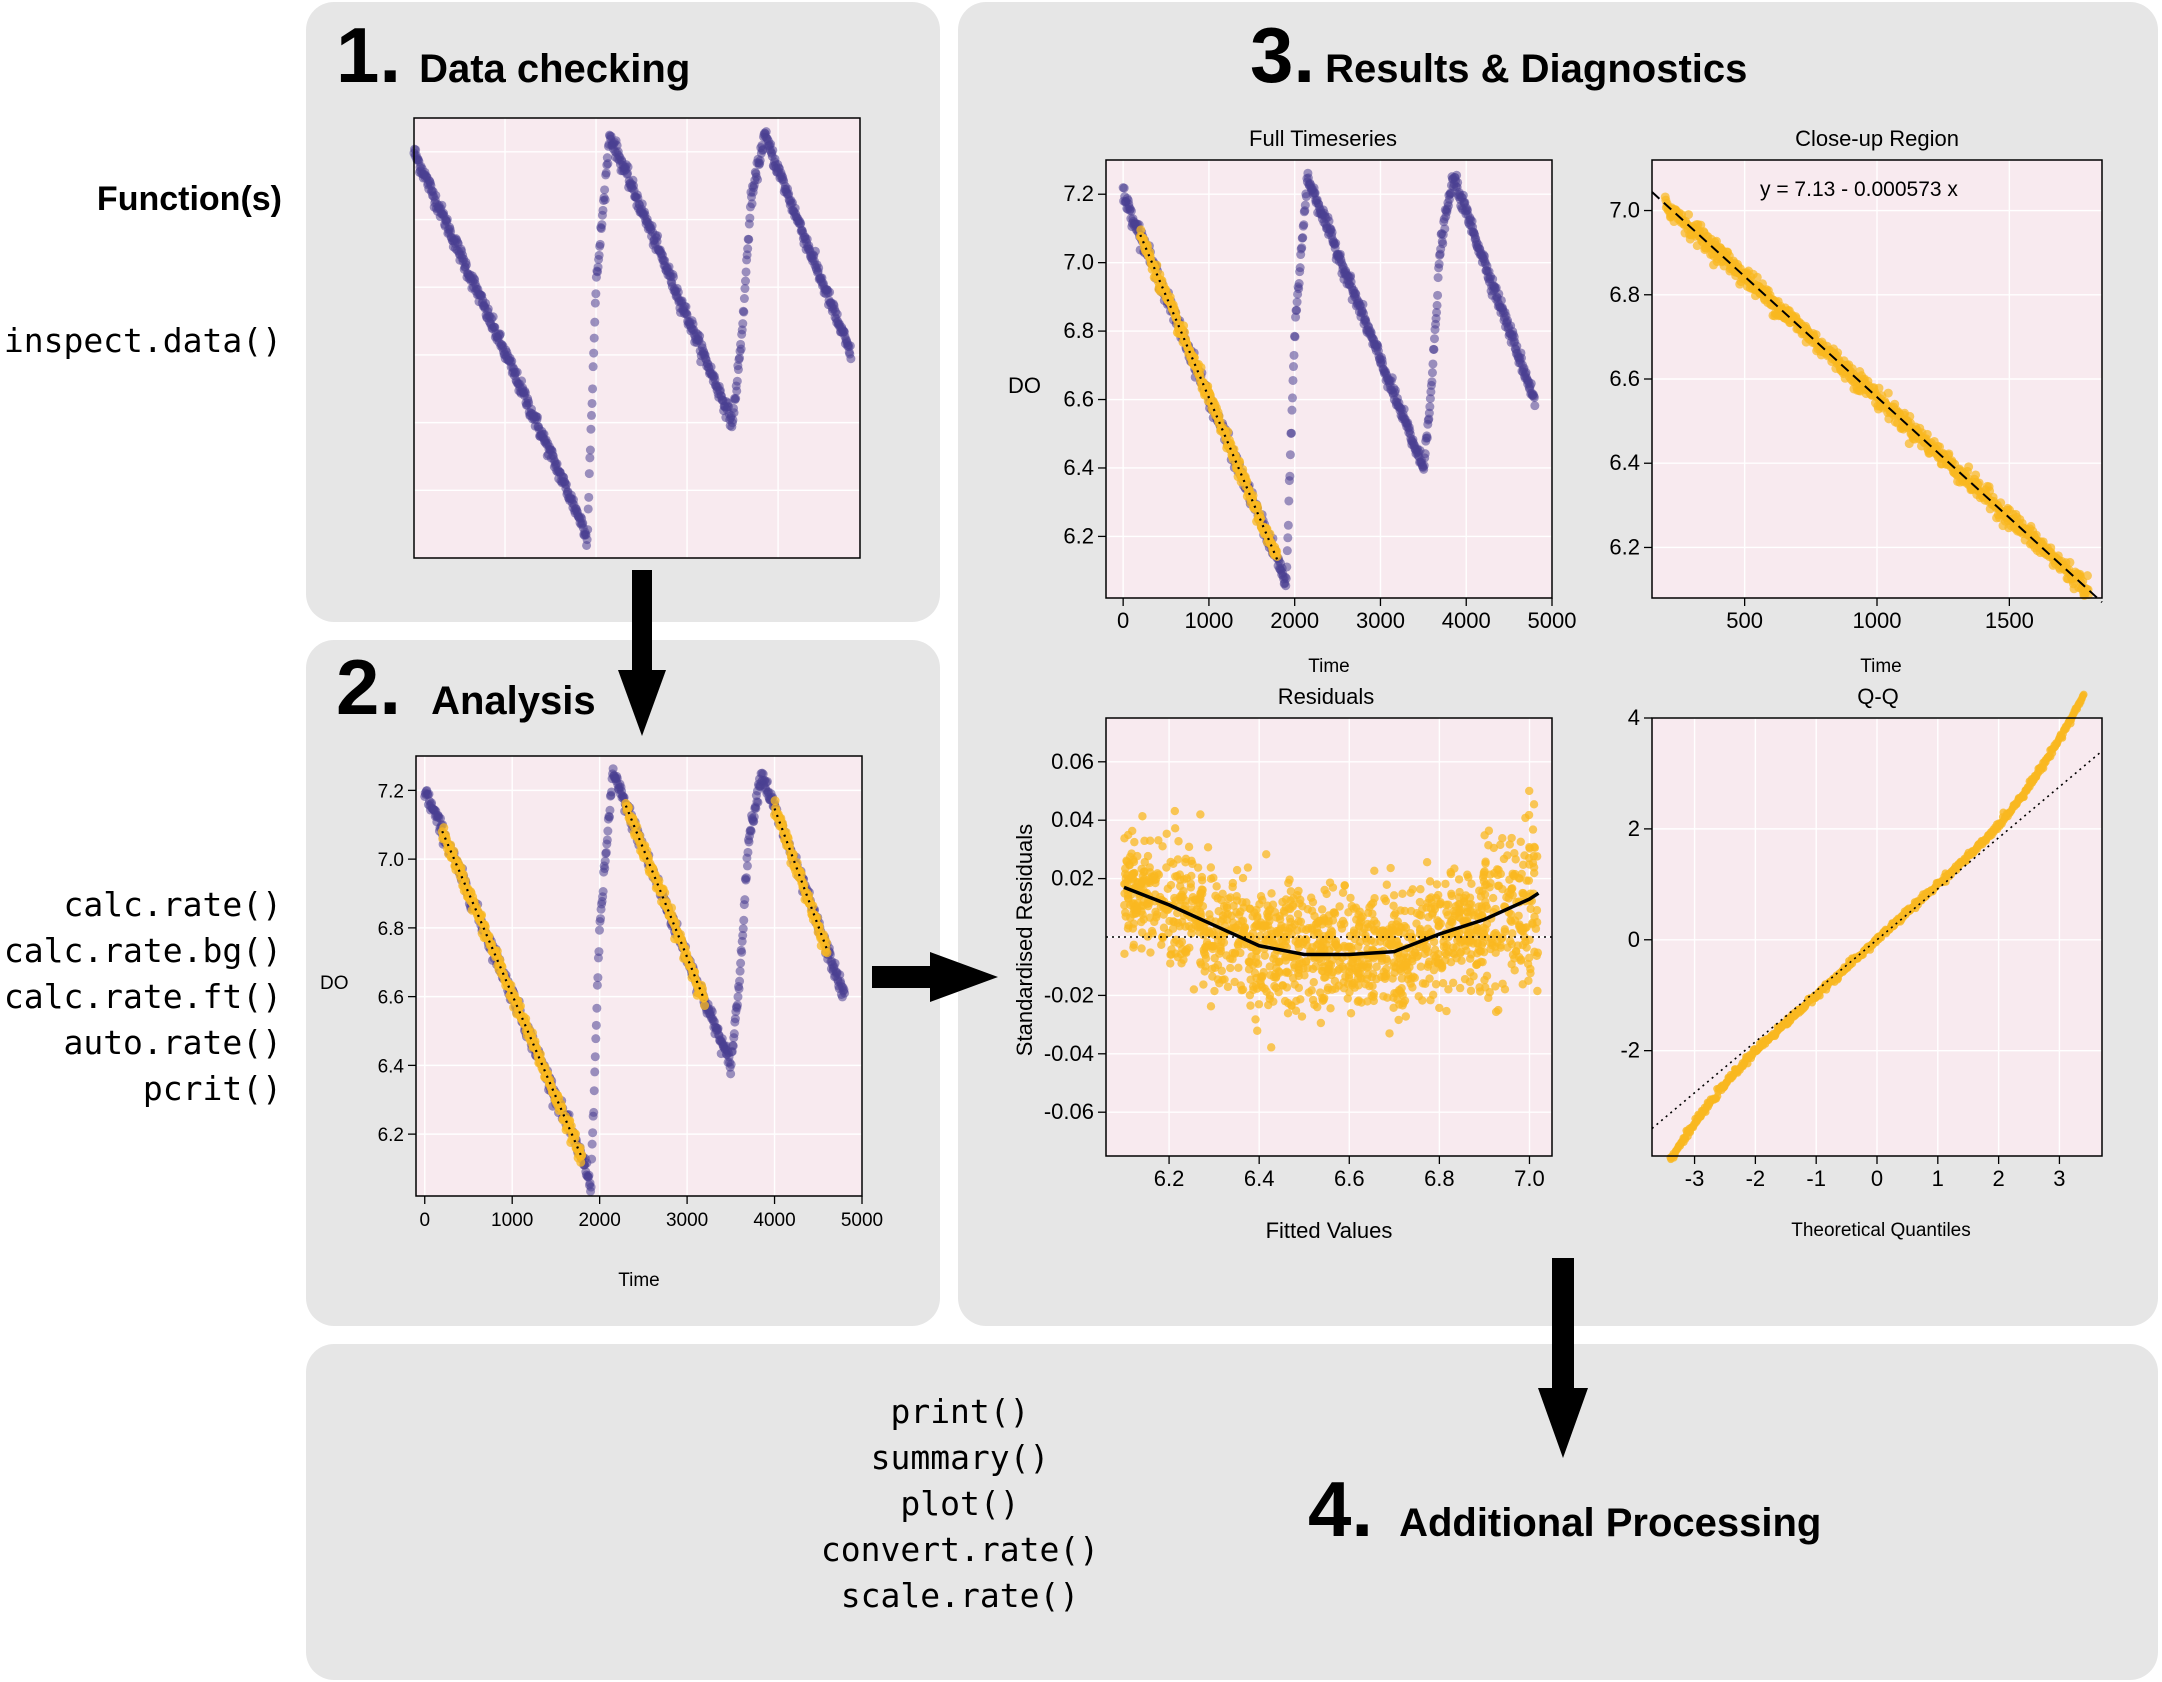 This screenshot has width=2162, height=1682. What do you see at coordinates (635, 338) in the screenshot?
I see `inspect-data-plot` at bounding box center [635, 338].